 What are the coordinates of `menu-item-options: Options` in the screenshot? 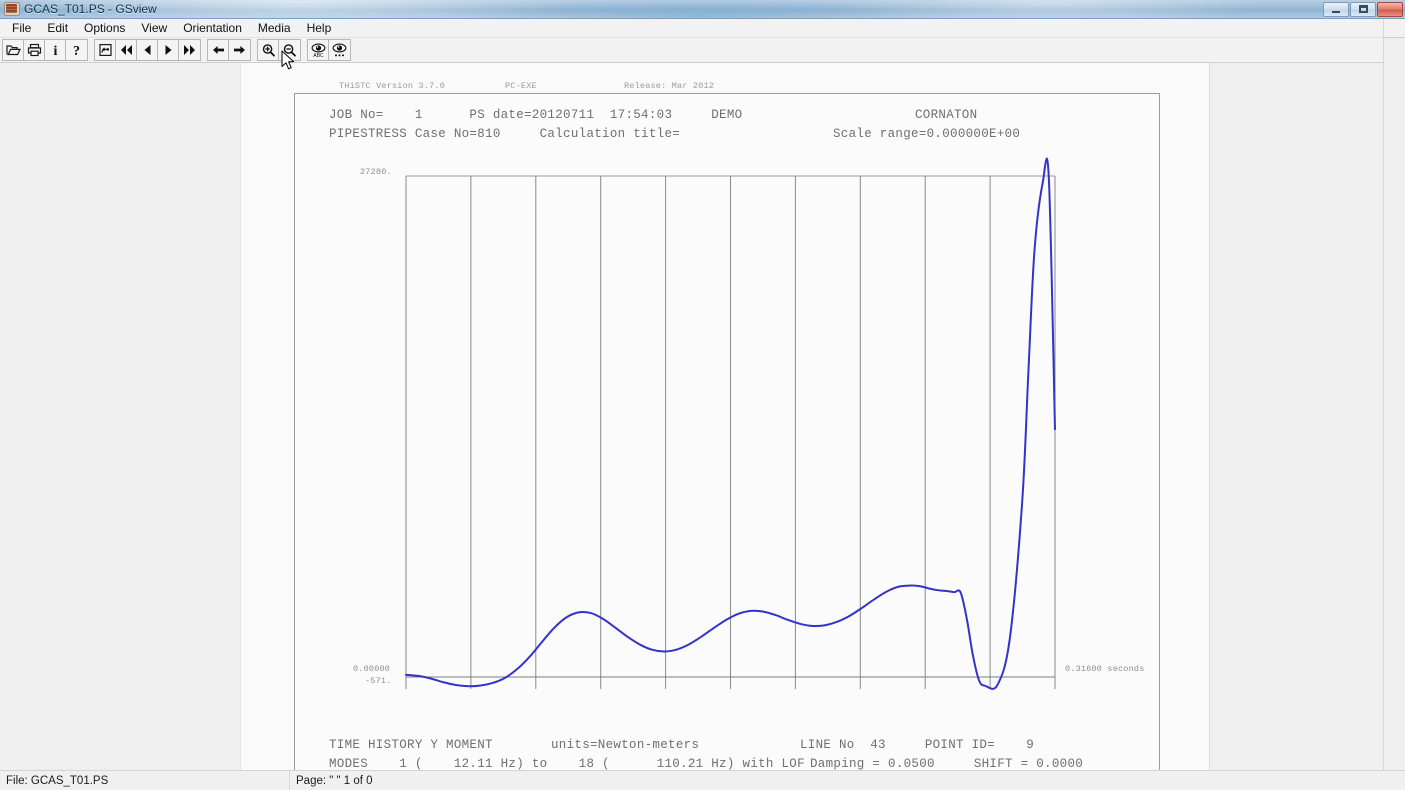 It's located at (105, 28).